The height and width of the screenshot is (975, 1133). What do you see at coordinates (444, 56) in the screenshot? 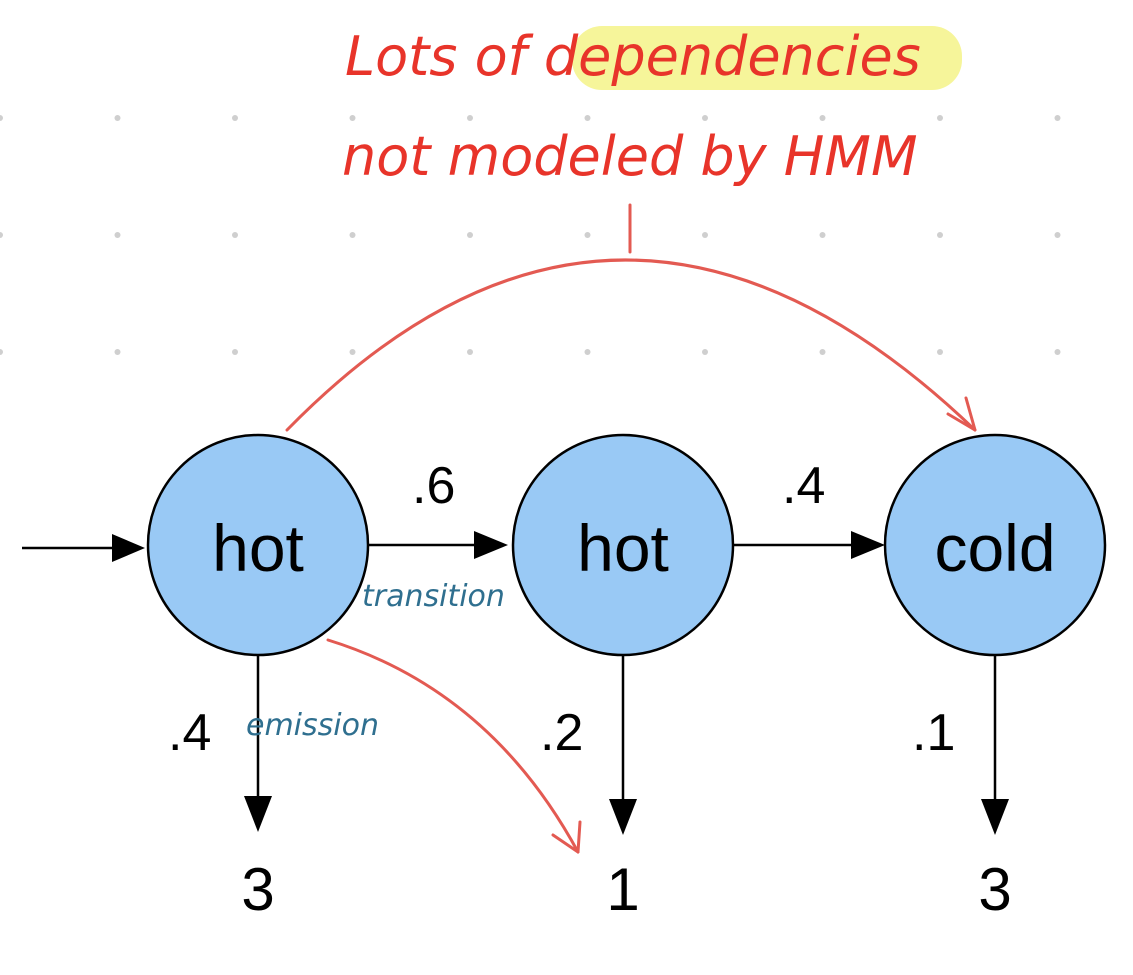
I see `annotation-line1-prefix: Lots of` at bounding box center [444, 56].